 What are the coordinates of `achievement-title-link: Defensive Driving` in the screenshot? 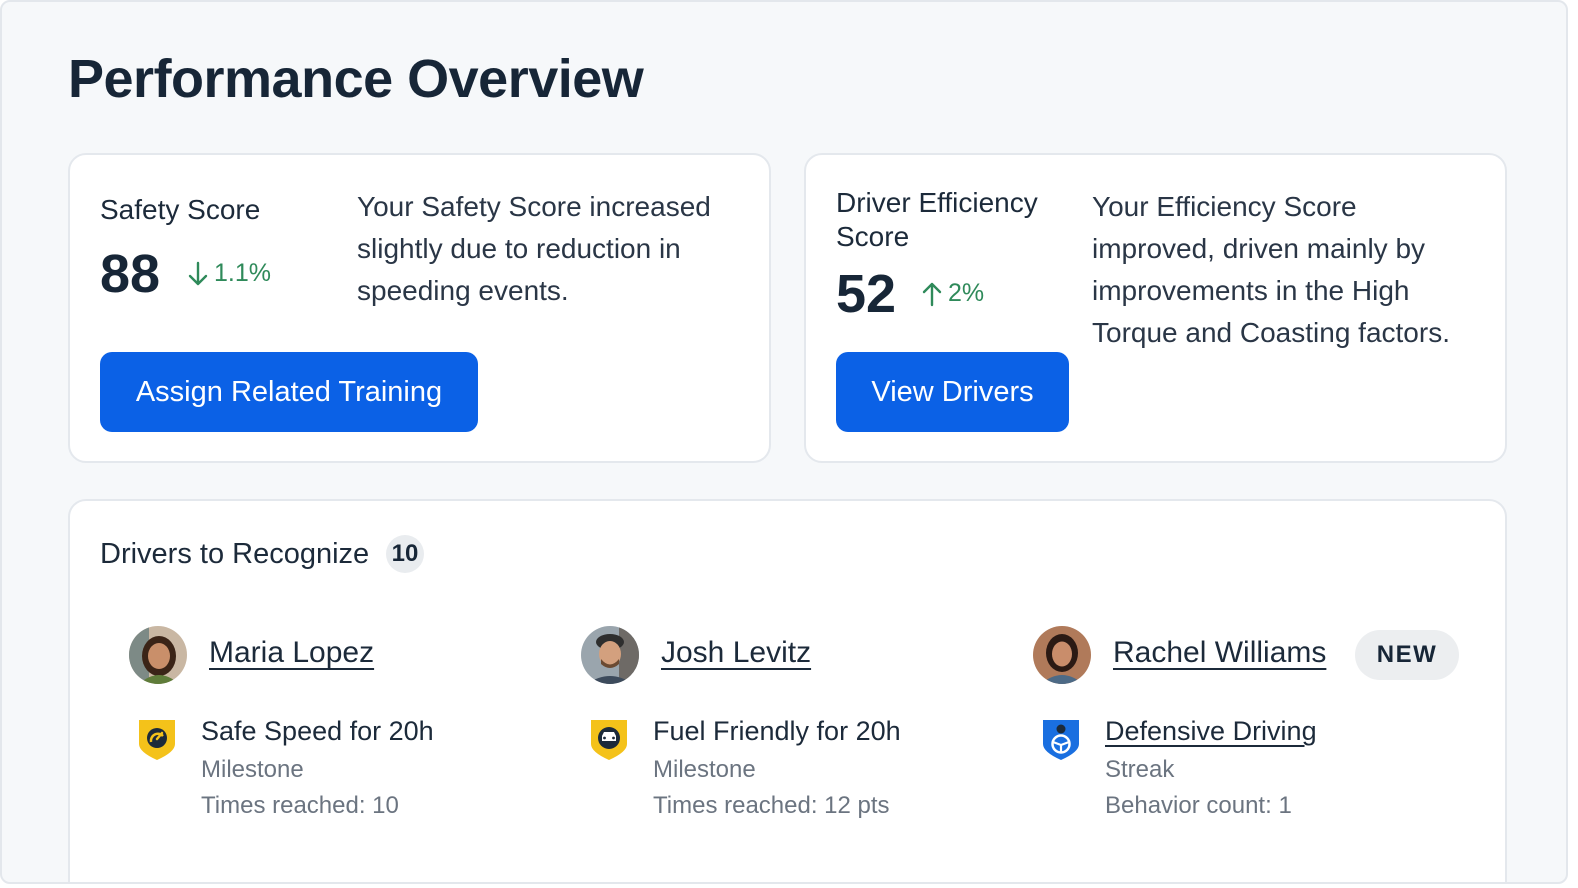 It's located at (1211, 731).